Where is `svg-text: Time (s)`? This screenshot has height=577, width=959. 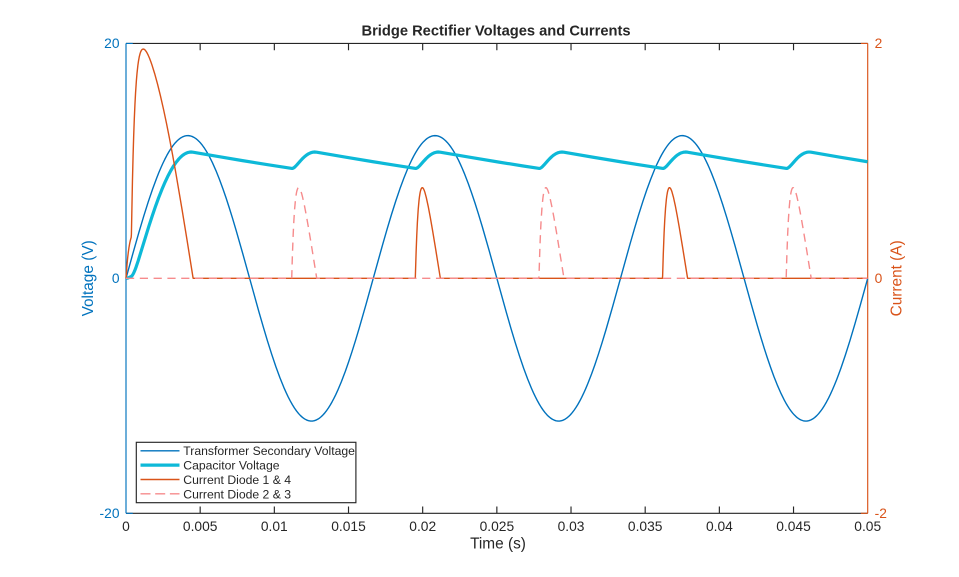 svg-text: Time (s) is located at coordinates (498, 544).